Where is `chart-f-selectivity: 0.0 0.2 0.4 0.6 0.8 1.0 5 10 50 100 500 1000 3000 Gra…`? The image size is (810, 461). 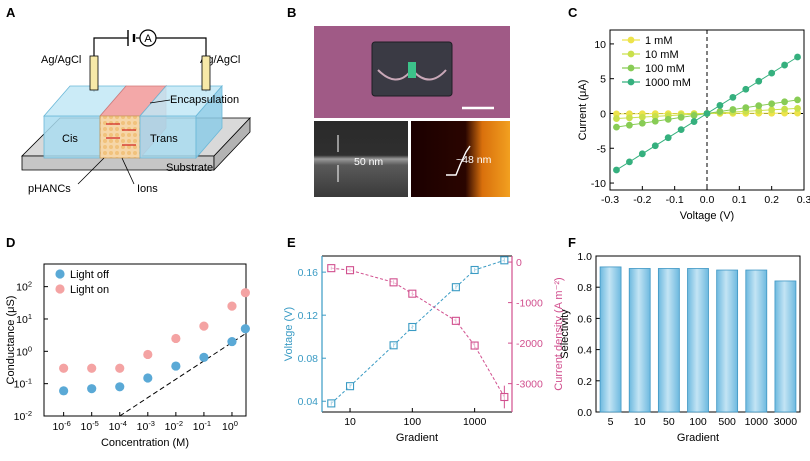 chart-f-selectivity: 0.0 0.2 0.4 0.6 0.8 1.0 5 10 50 100 500 1000 3000 Gra… is located at coordinates (680, 347).